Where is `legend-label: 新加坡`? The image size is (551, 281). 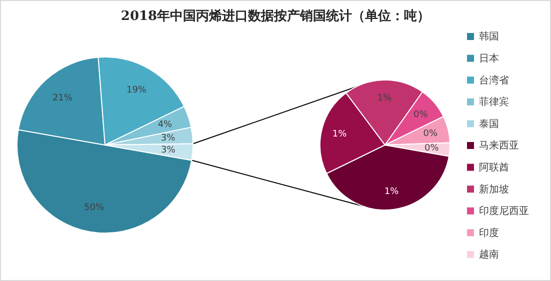
legend-label: 新加坡 is located at coordinates (494, 189).